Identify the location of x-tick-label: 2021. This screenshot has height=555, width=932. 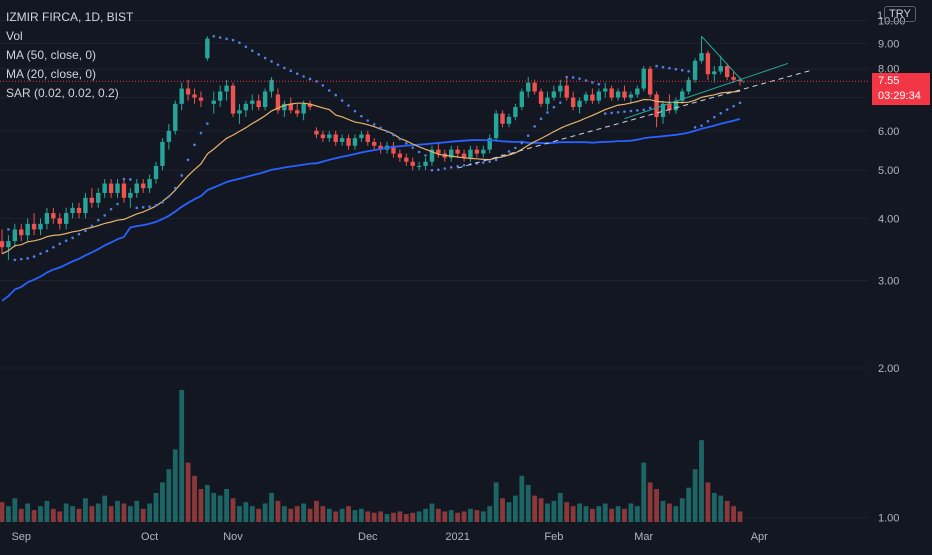
(457, 537).